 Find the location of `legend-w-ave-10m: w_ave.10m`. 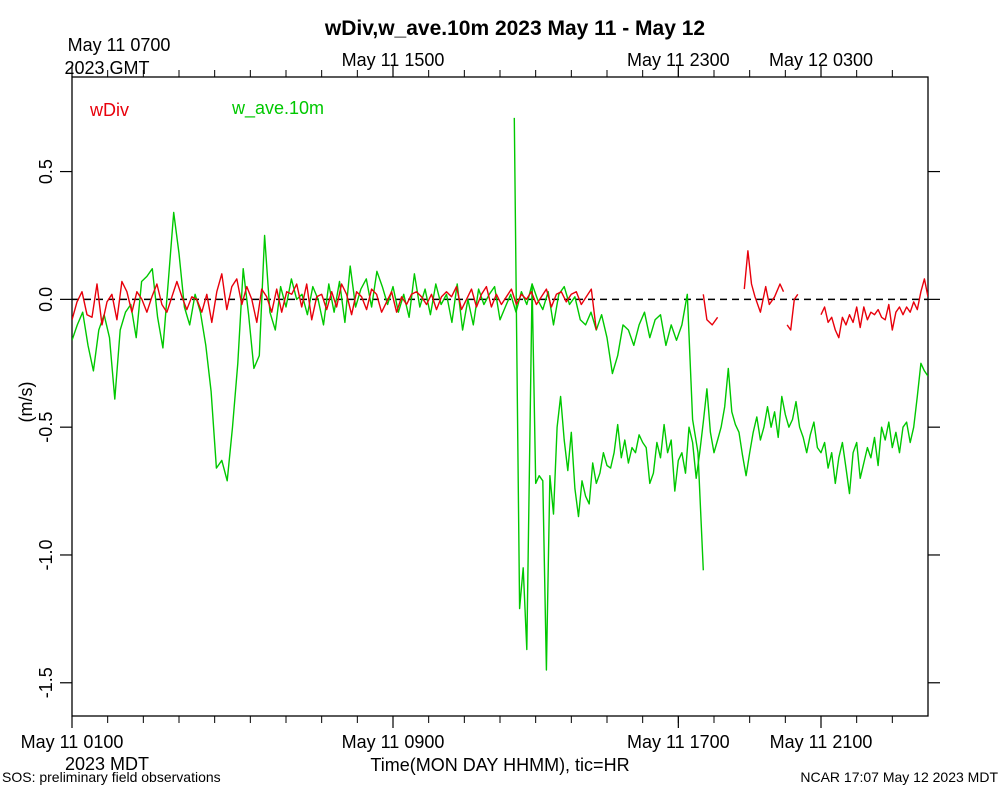

legend-w-ave-10m: w_ave.10m is located at coordinates (277, 108).